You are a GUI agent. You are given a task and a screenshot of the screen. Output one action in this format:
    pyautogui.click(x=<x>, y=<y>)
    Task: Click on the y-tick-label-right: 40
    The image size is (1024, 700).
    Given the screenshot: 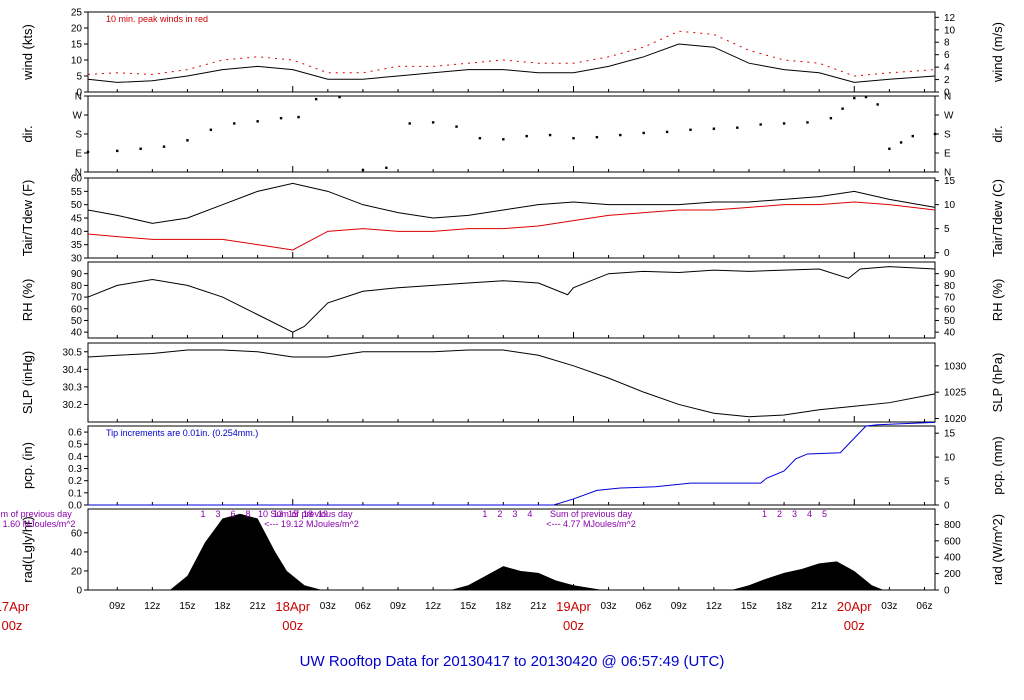 What is the action you would take?
    pyautogui.click(x=950, y=333)
    